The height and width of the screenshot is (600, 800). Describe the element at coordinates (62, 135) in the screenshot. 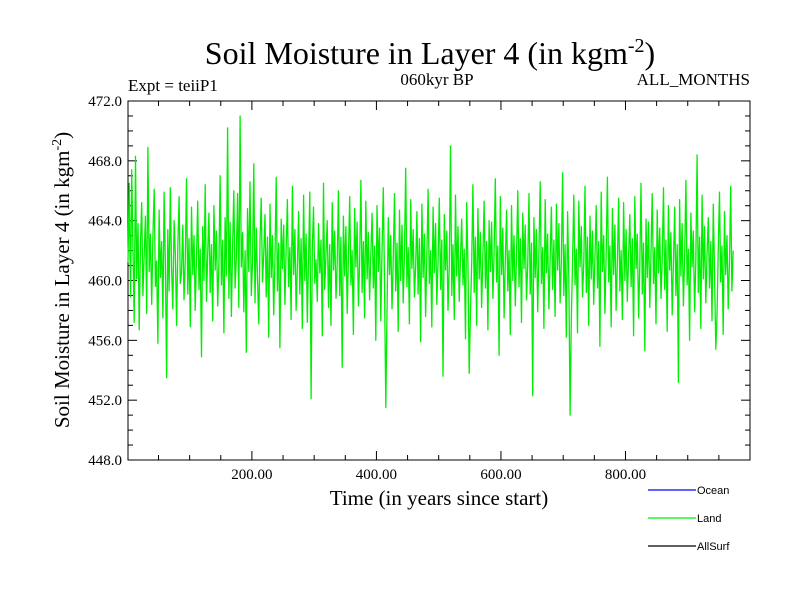

I see `y-axis-label-close: )` at that location.